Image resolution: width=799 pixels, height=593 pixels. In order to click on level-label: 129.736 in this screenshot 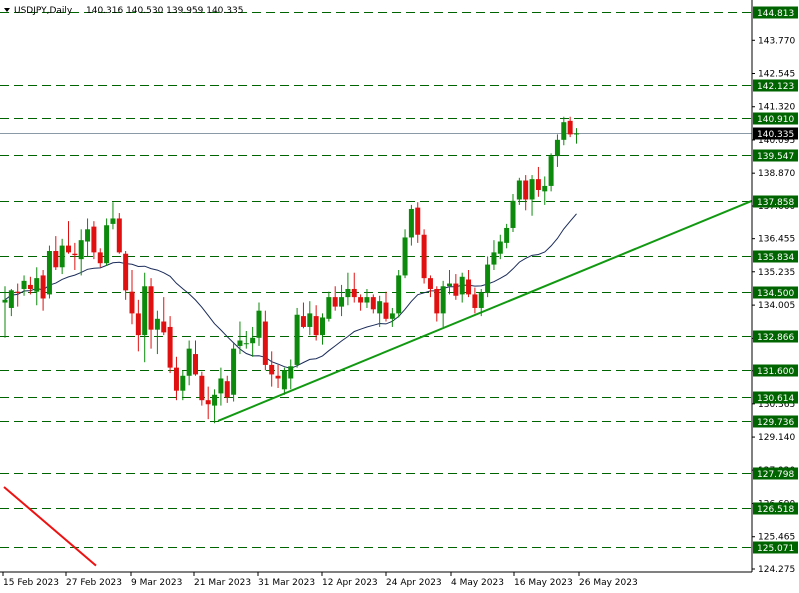, I will do `click(775, 423)`.